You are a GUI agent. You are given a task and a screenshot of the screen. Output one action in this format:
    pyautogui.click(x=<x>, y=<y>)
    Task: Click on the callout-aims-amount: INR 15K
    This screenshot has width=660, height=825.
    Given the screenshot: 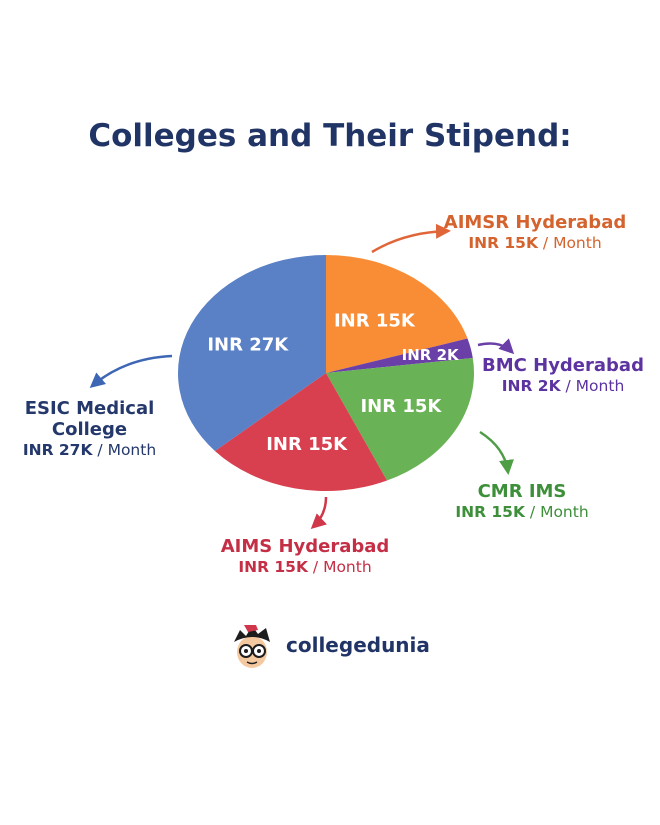 What is the action you would take?
    pyautogui.click(x=273, y=567)
    